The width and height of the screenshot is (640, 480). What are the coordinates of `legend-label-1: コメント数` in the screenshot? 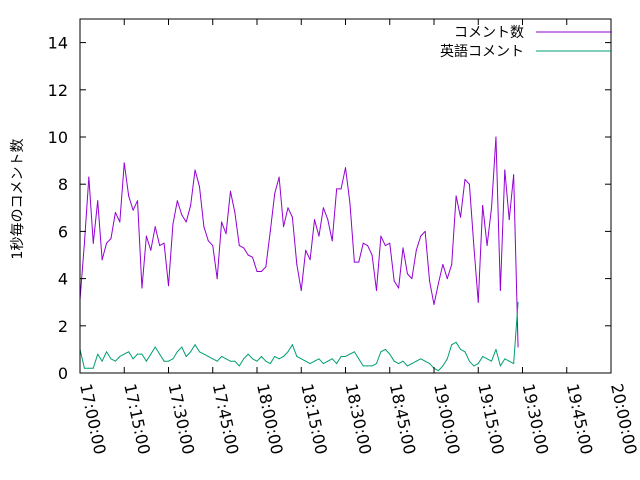 It's located at (489, 33).